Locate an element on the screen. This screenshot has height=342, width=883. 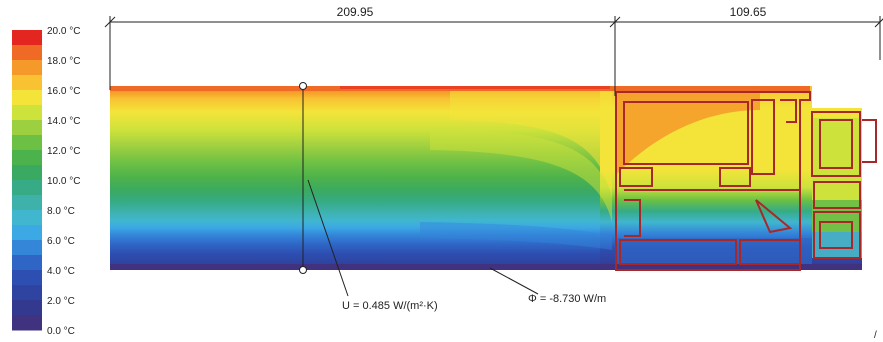
legend-tick-label: 12.0 °C is located at coordinates (63, 151).